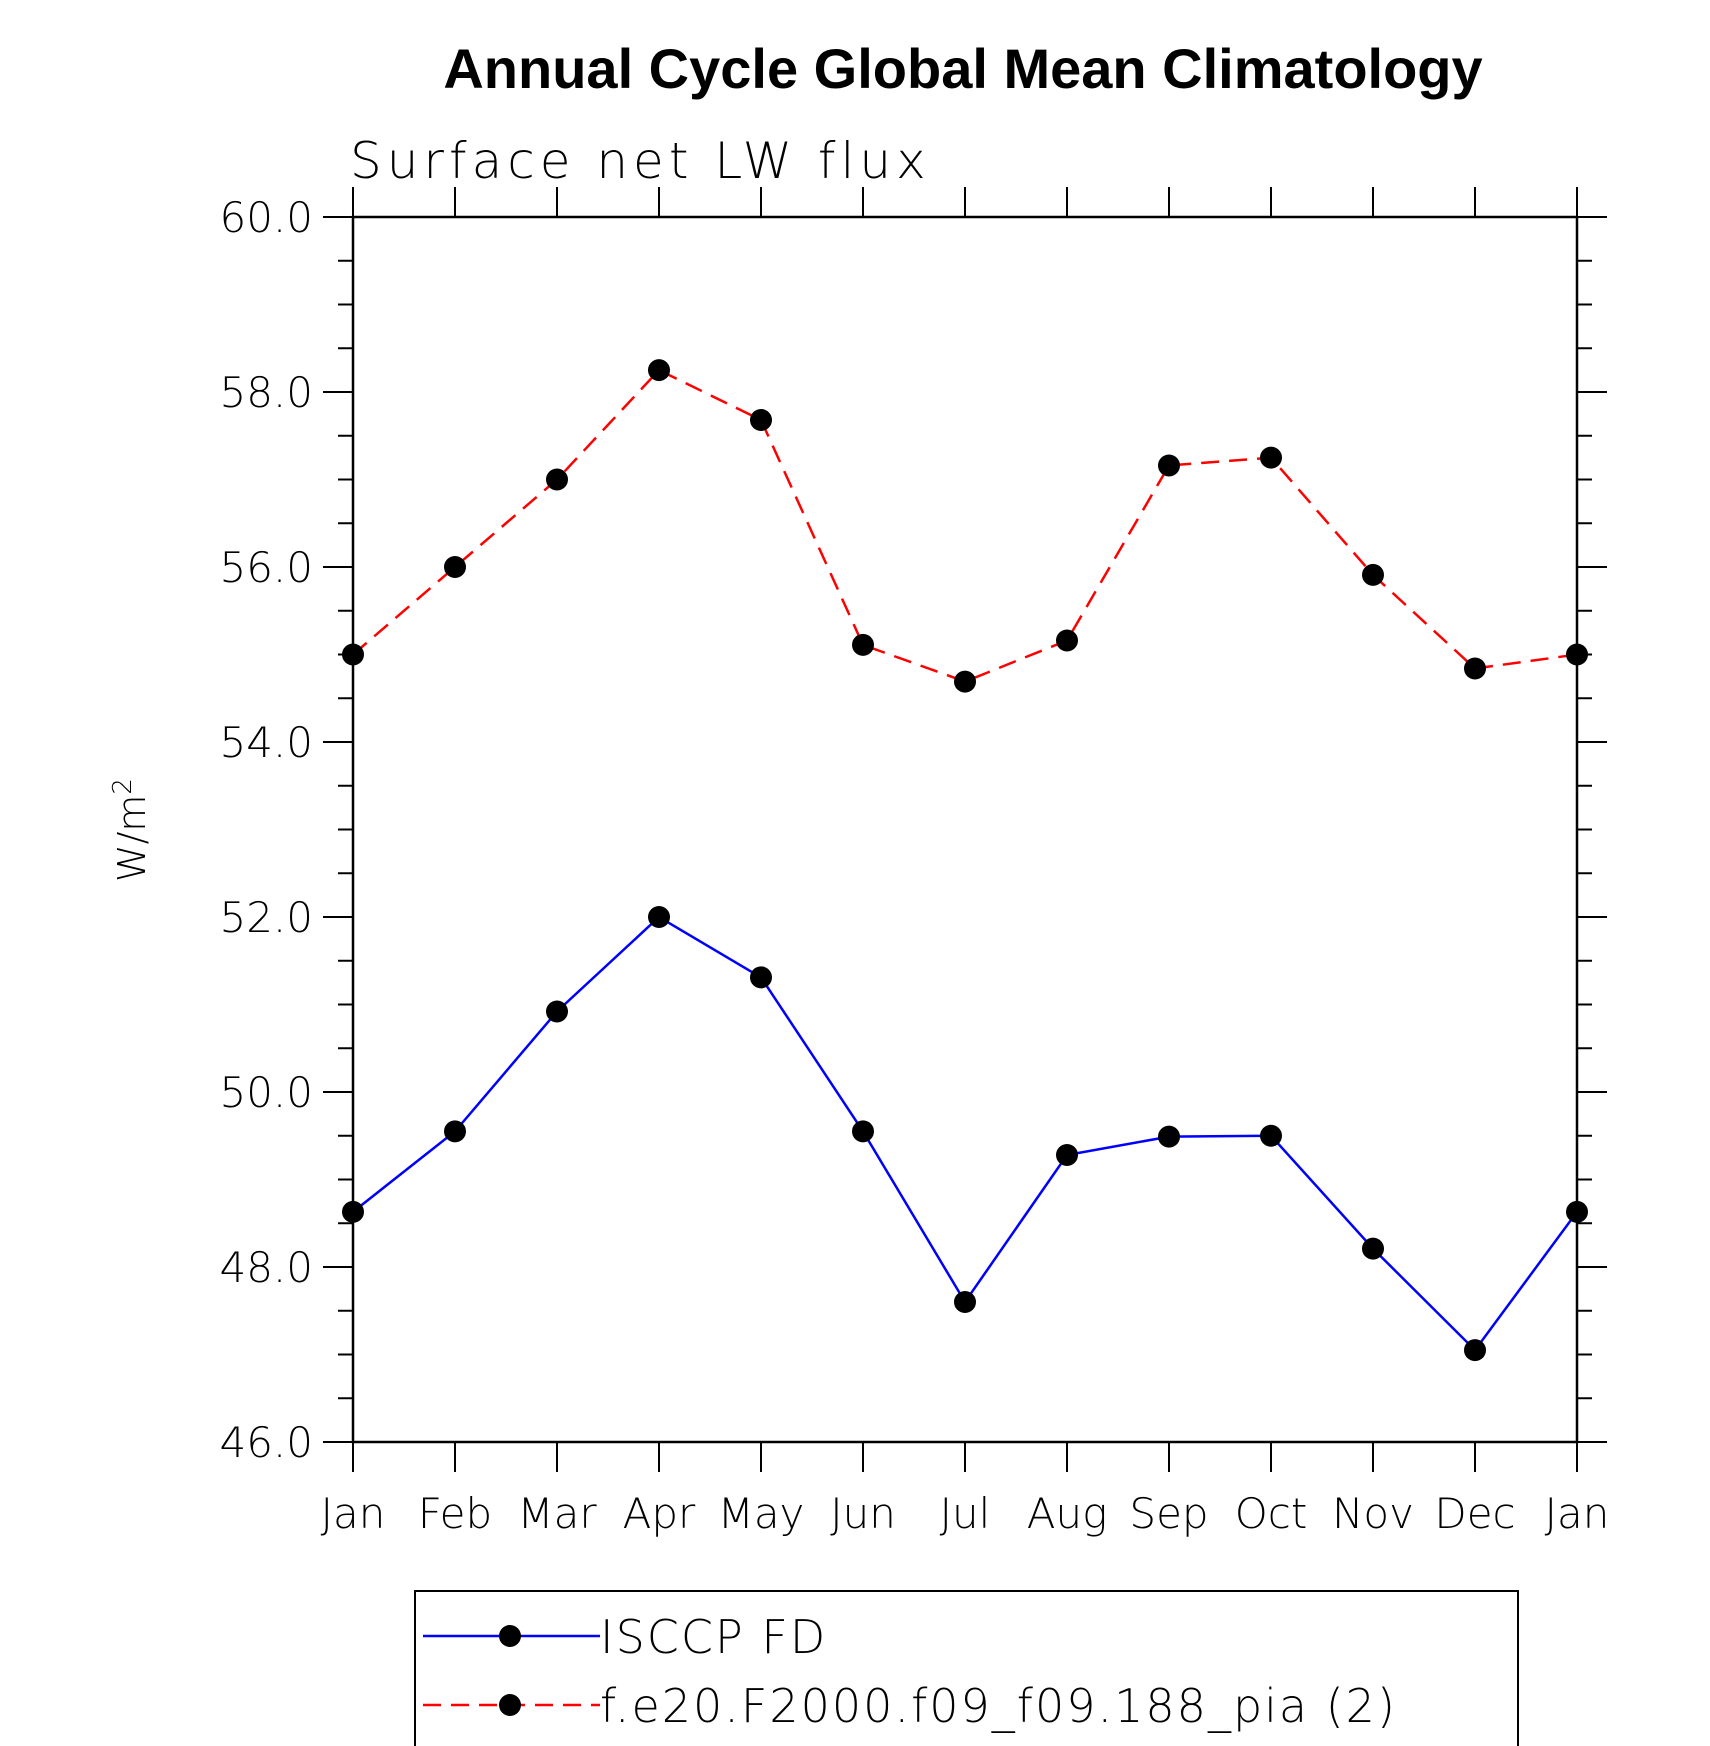  I want to click on x-tick-label: Jun, so click(863, 1513).